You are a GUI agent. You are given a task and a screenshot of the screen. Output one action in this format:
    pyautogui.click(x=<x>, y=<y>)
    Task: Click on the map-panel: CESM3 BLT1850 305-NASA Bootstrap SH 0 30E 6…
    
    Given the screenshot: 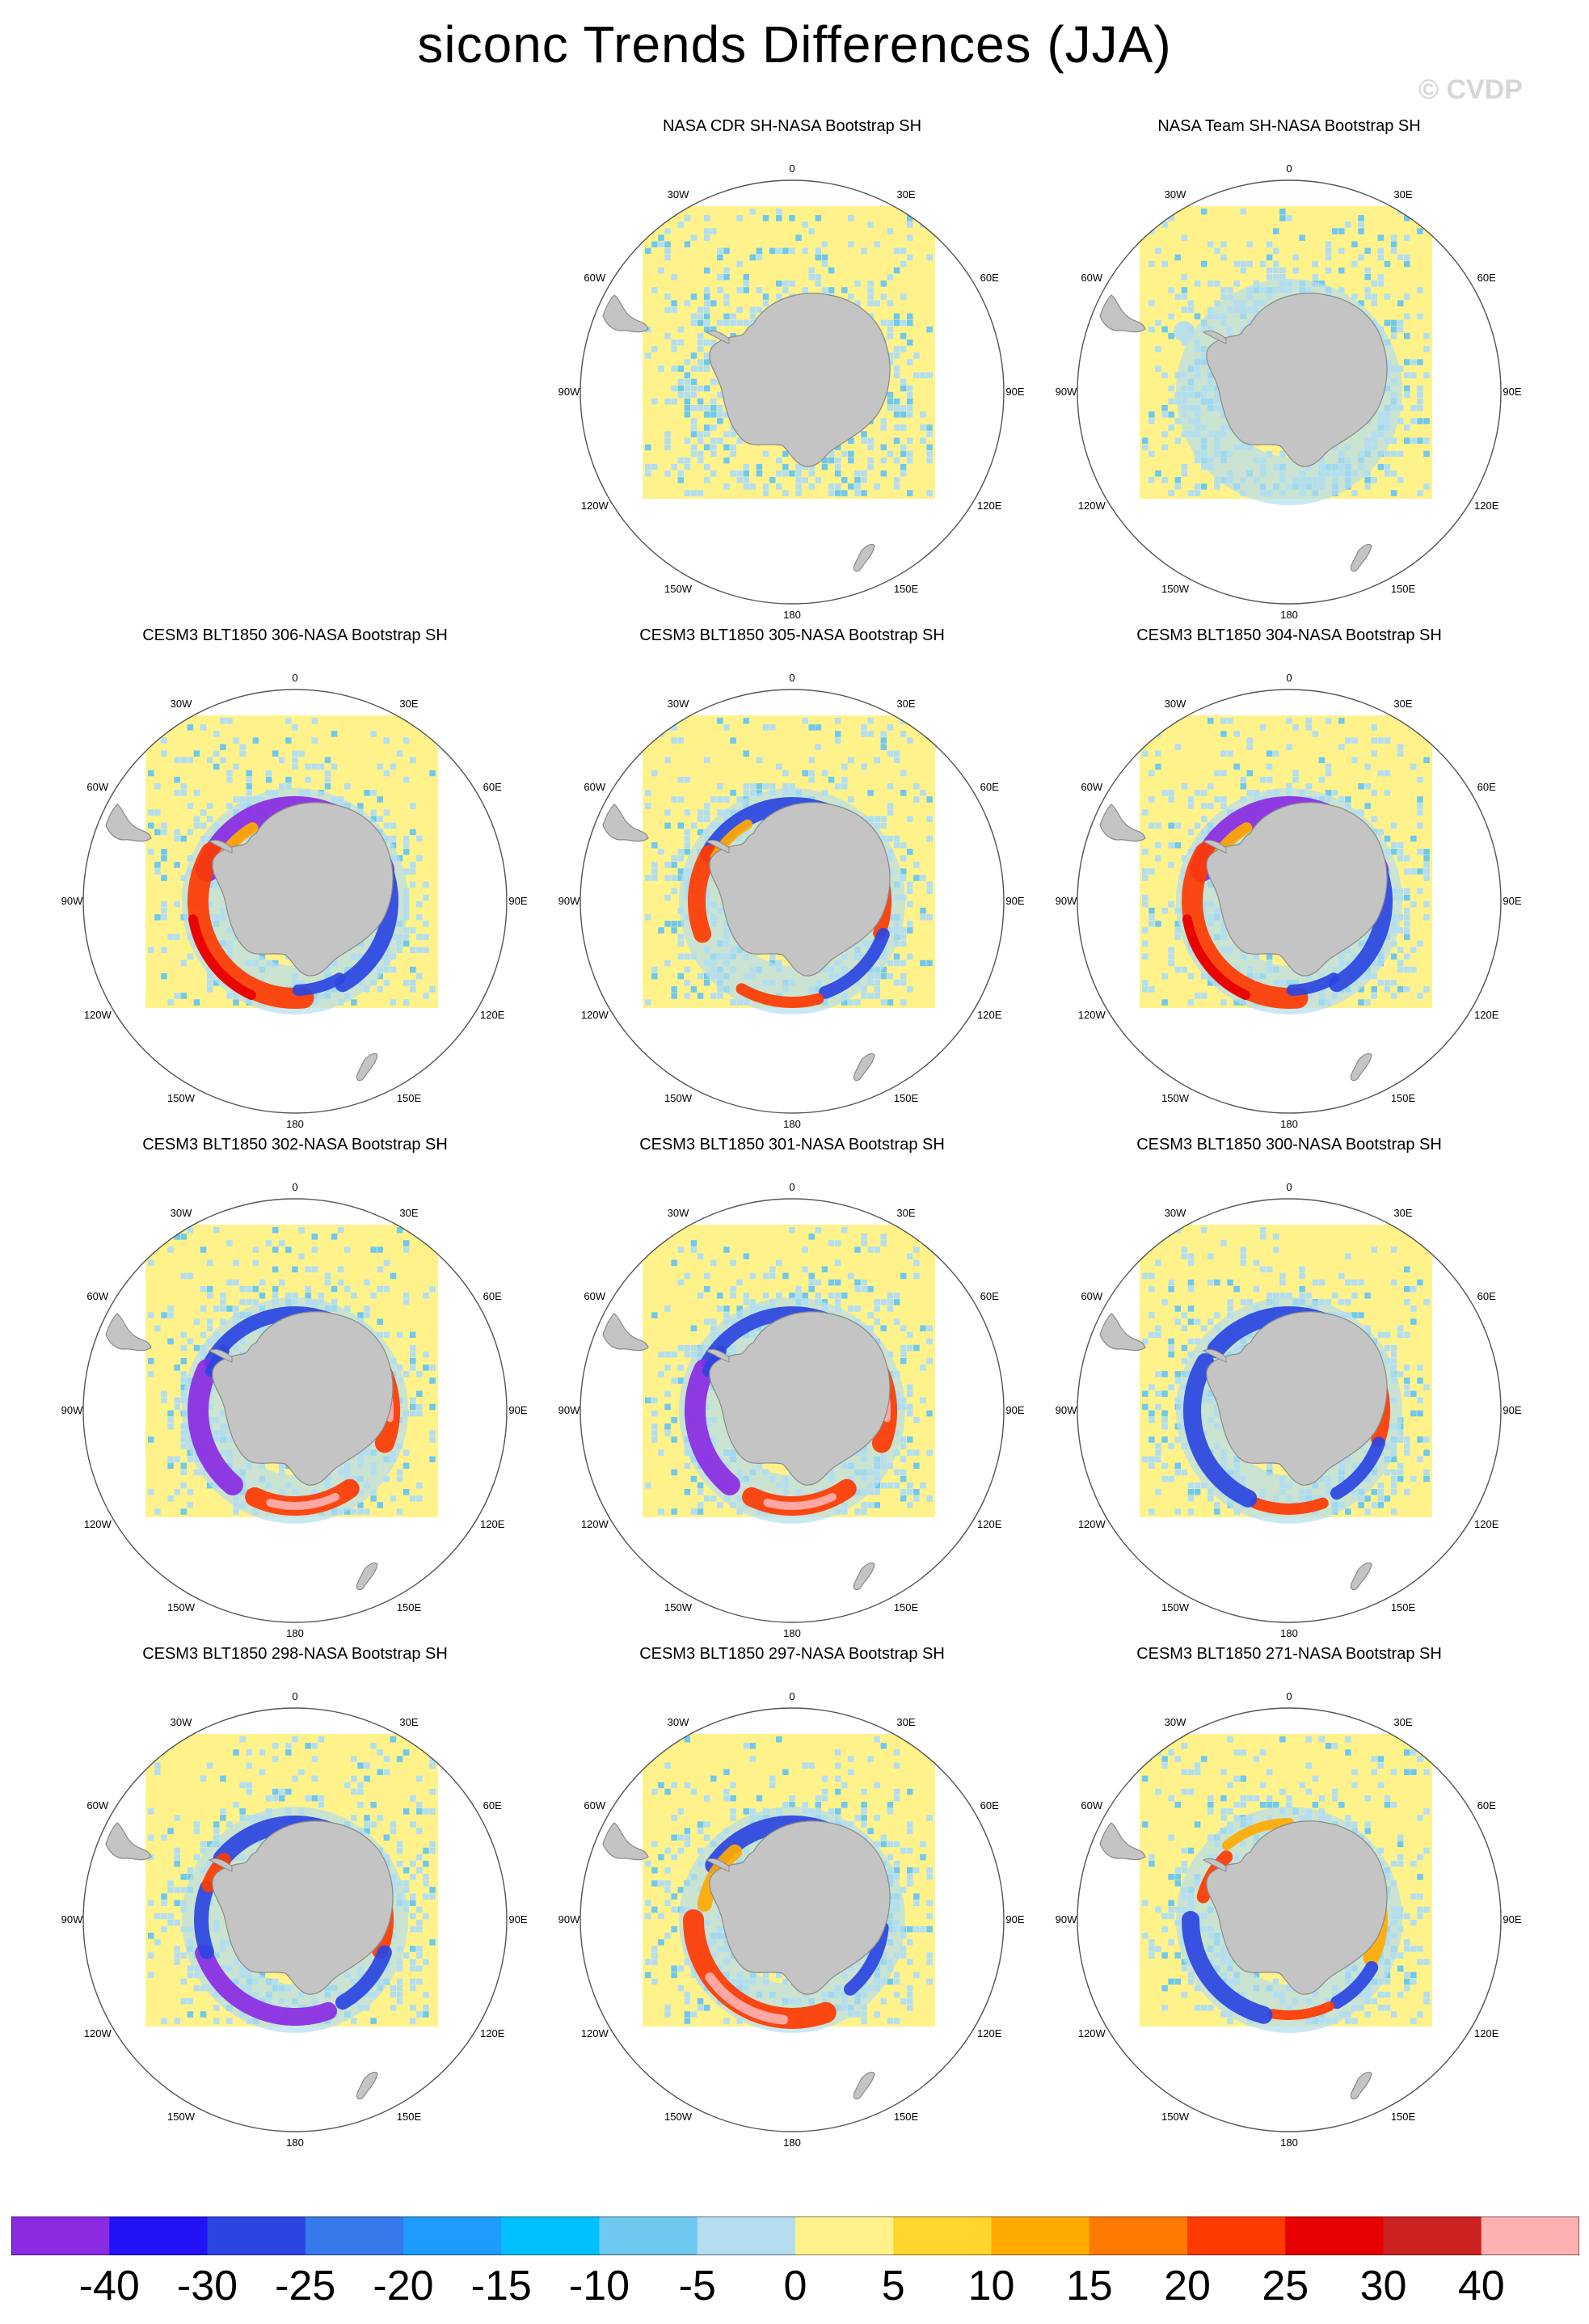 What is the action you would take?
    pyautogui.click(x=792, y=881)
    